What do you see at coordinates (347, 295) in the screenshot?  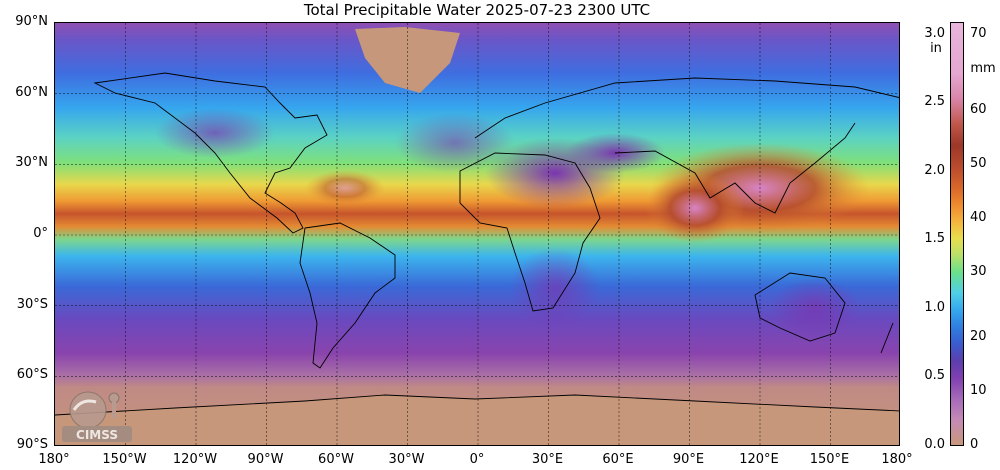 I see `south-america-coast` at bounding box center [347, 295].